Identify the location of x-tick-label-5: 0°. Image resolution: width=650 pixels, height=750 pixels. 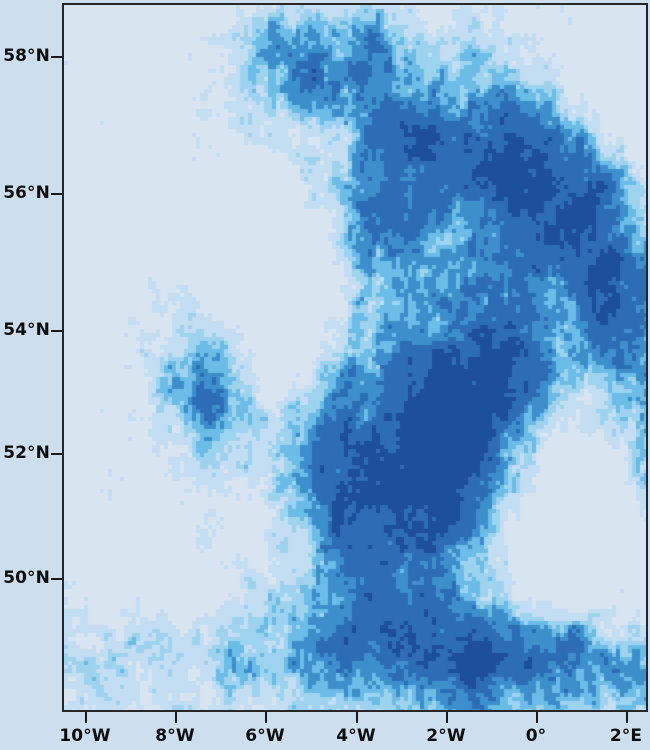
(536, 736).